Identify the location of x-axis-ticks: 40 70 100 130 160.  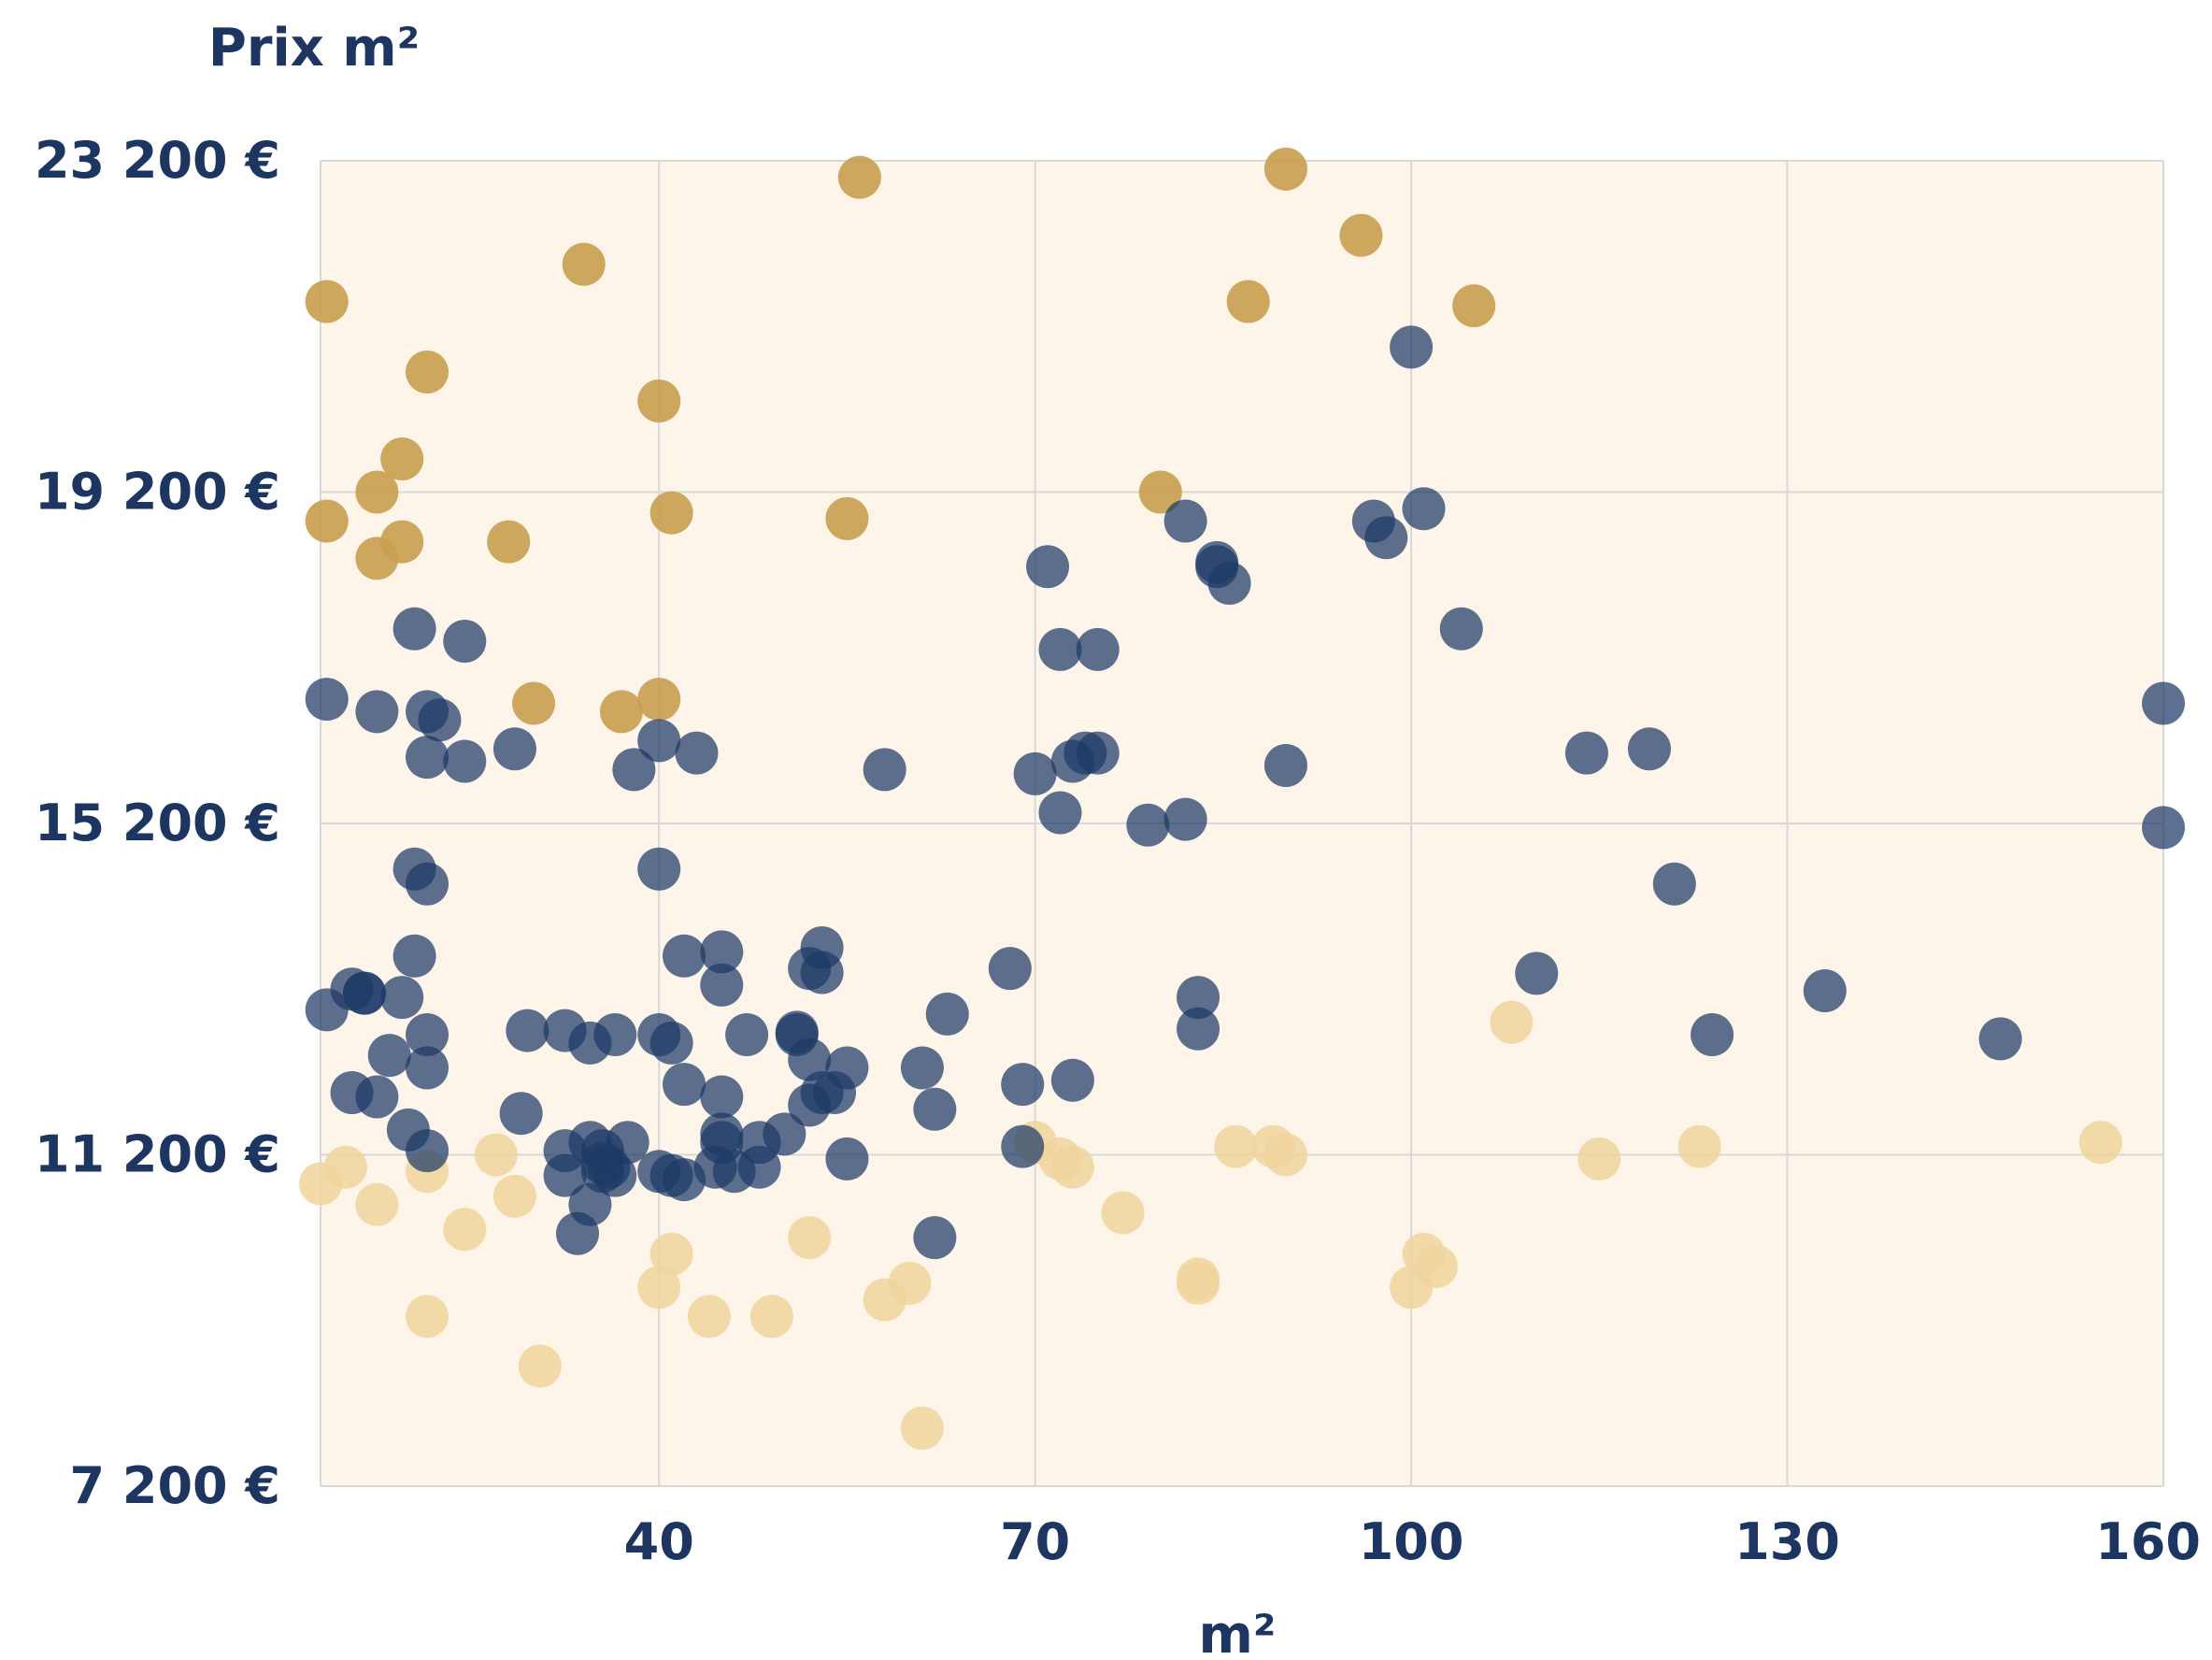
(1412, 1541).